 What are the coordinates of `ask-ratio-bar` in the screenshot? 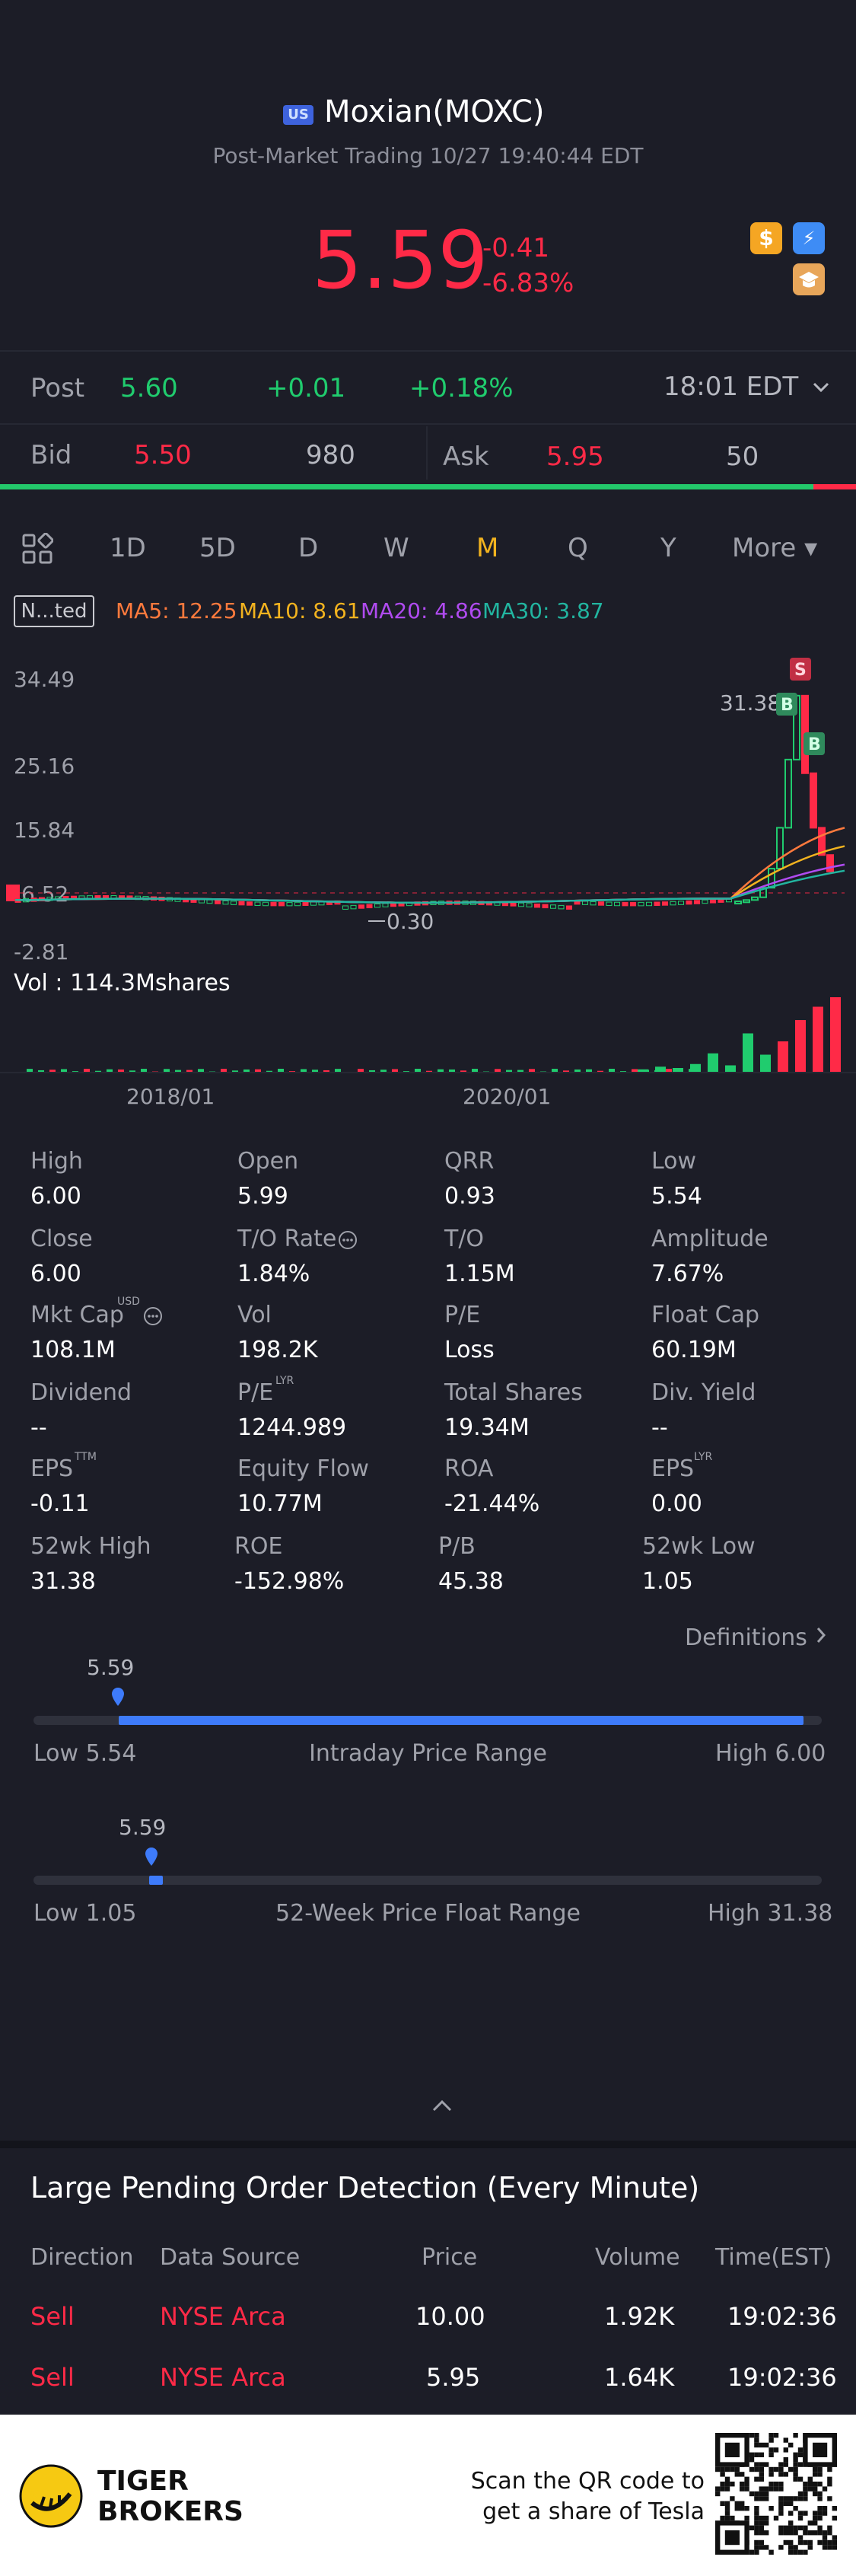 It's located at (834, 487).